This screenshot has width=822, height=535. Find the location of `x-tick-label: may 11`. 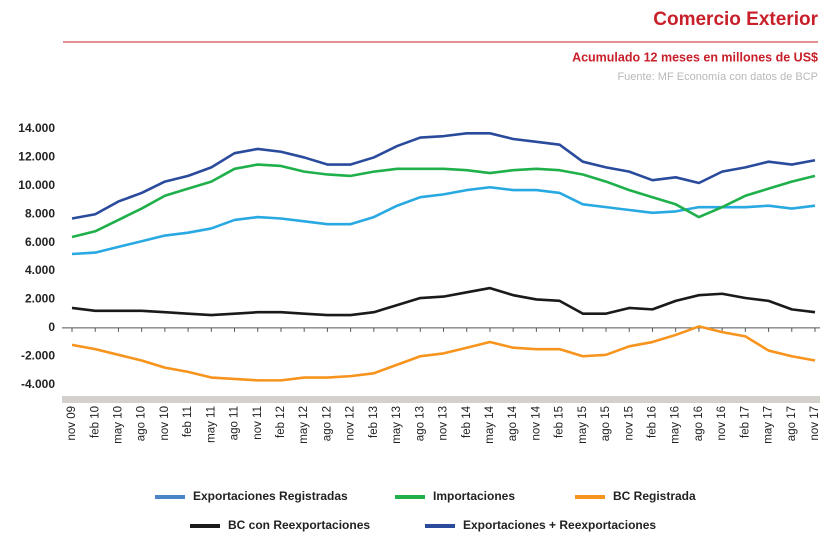

x-tick-label: may 11 is located at coordinates (211, 424).